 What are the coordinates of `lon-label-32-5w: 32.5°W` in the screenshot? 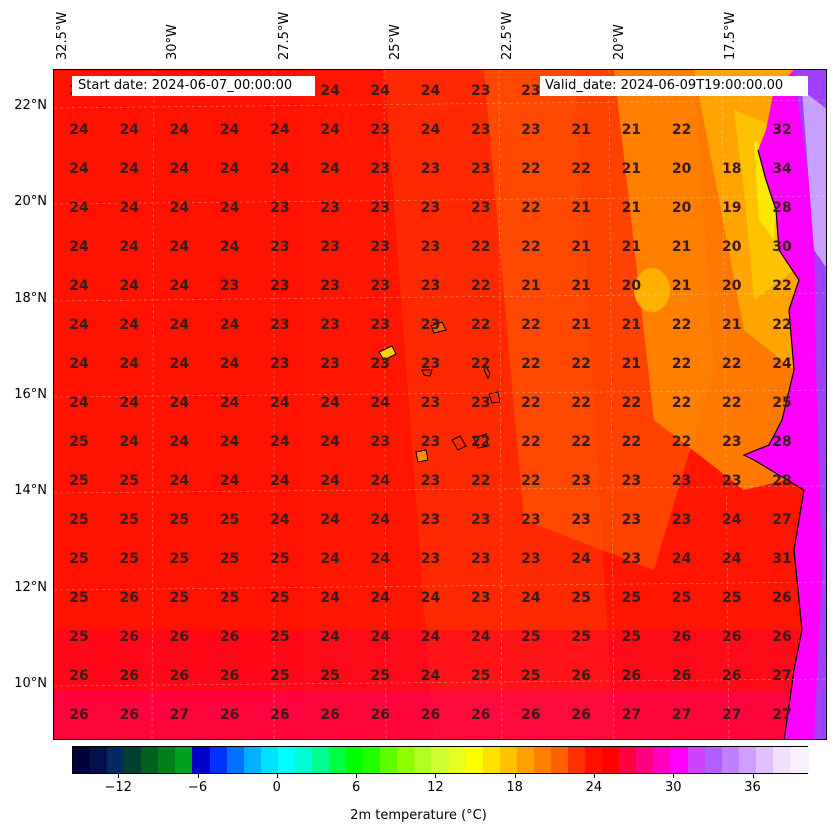 It's located at (62, 35).